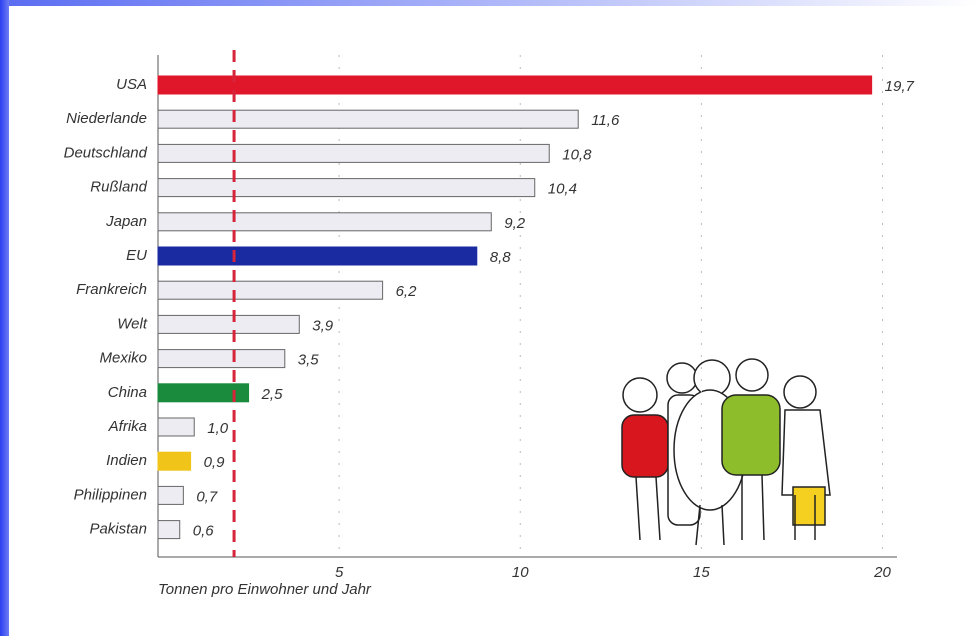 The height and width of the screenshot is (641, 978). Describe the element at coordinates (701, 572) in the screenshot. I see `x-tick-label: 15` at that location.